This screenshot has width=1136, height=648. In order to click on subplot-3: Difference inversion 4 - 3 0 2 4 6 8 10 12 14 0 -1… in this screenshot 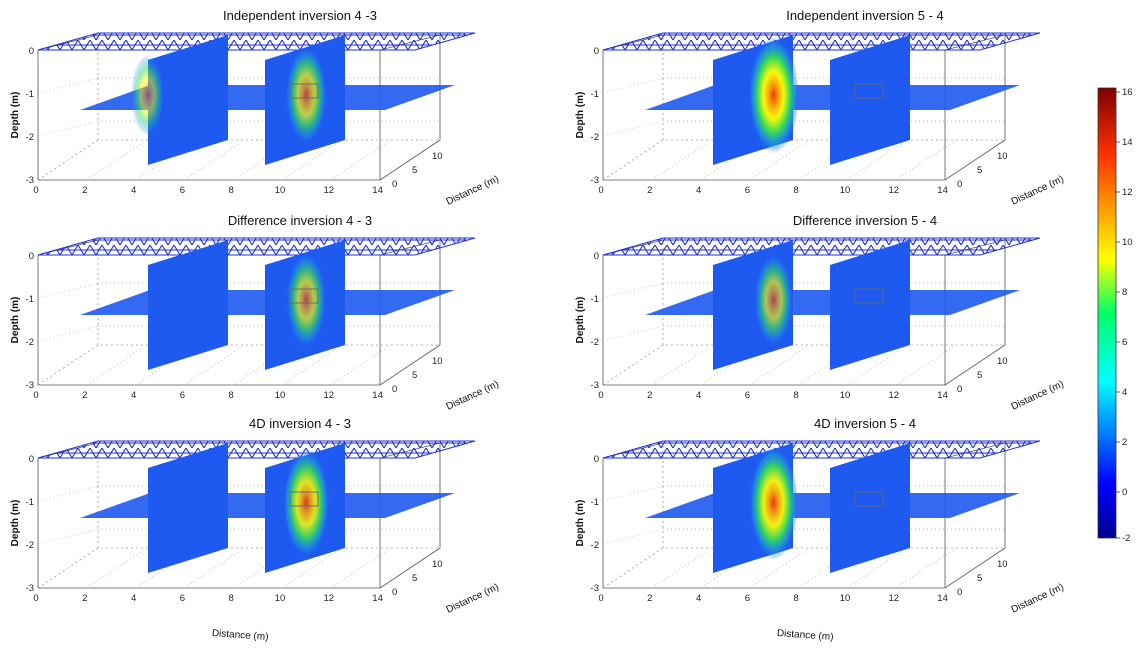, I will do `click(255, 313)`.